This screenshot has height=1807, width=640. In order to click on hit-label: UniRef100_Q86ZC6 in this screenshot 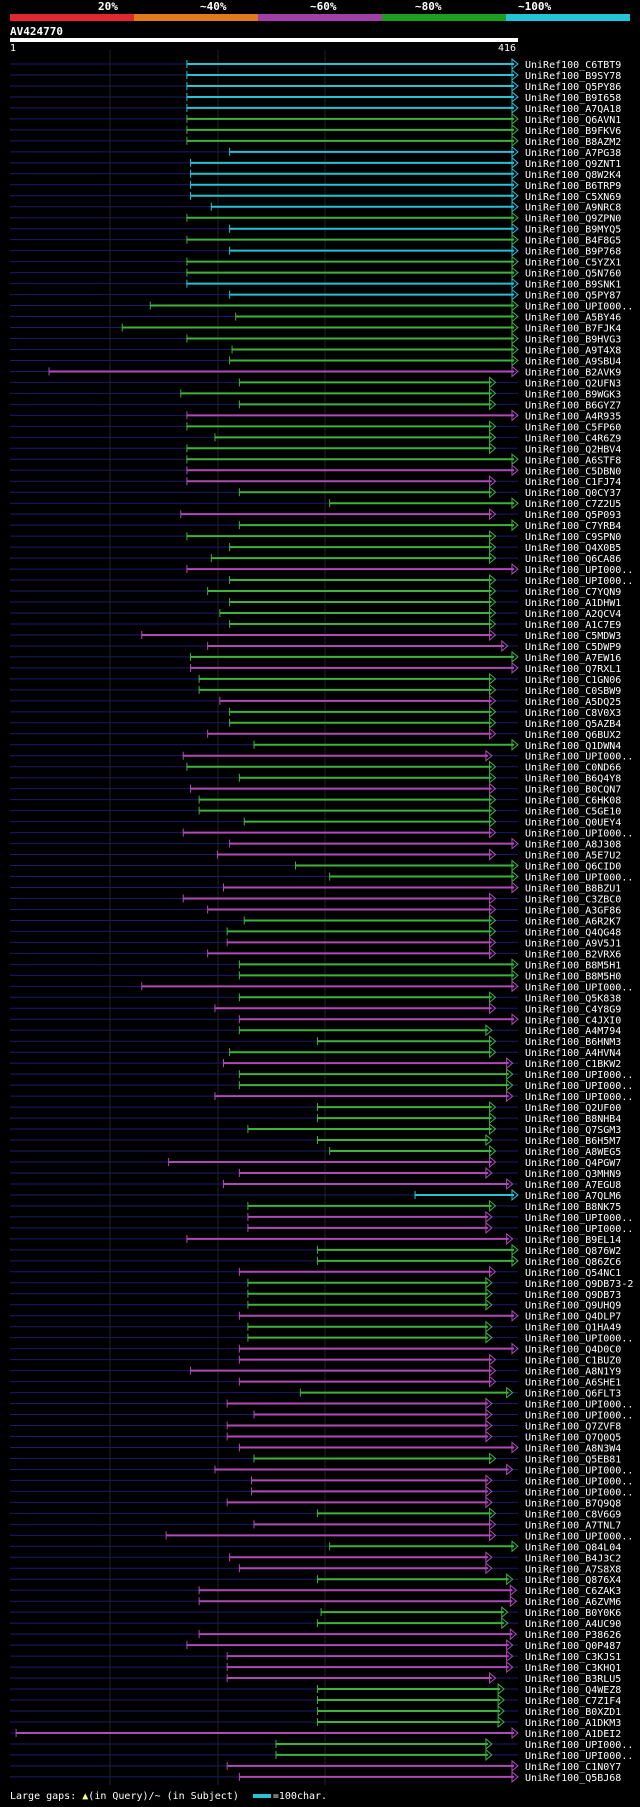, I will do `click(573, 1262)`.